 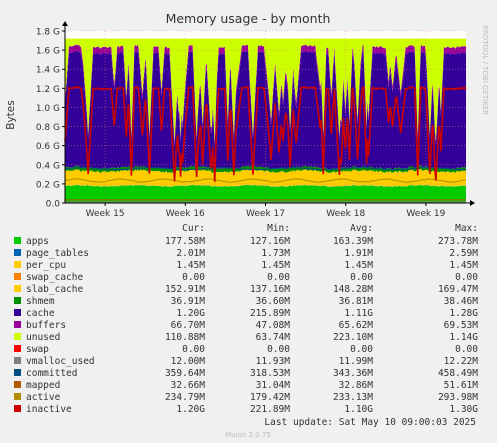 What do you see at coordinates (353, 337) in the screenshot?
I see `legend-value-avg: 223.10M` at bounding box center [353, 337].